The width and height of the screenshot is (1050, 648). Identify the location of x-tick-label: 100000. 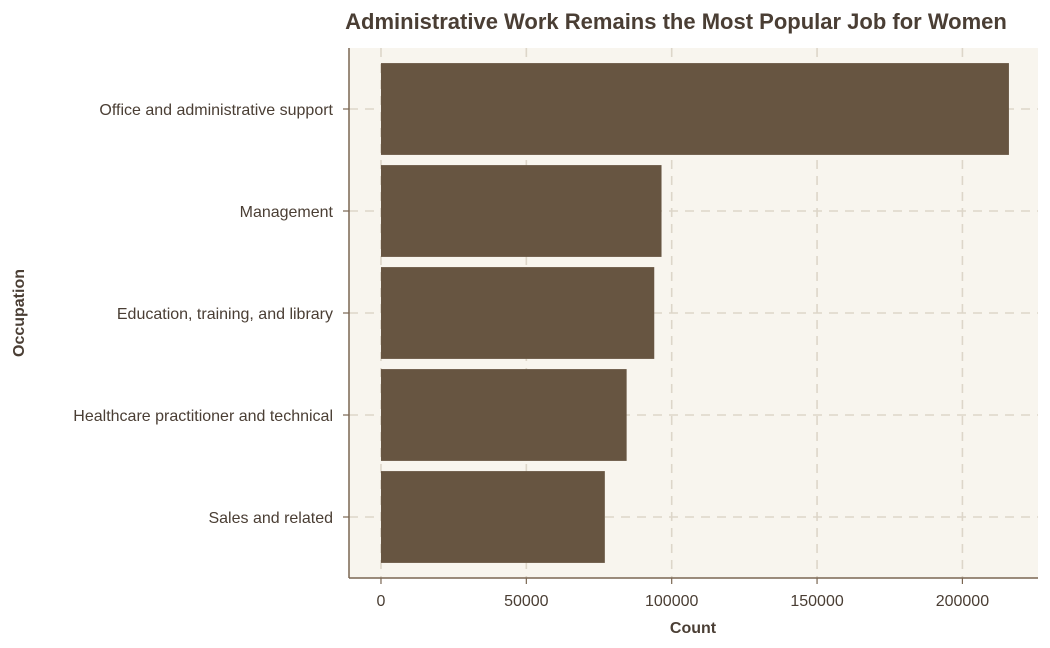
(671, 601).